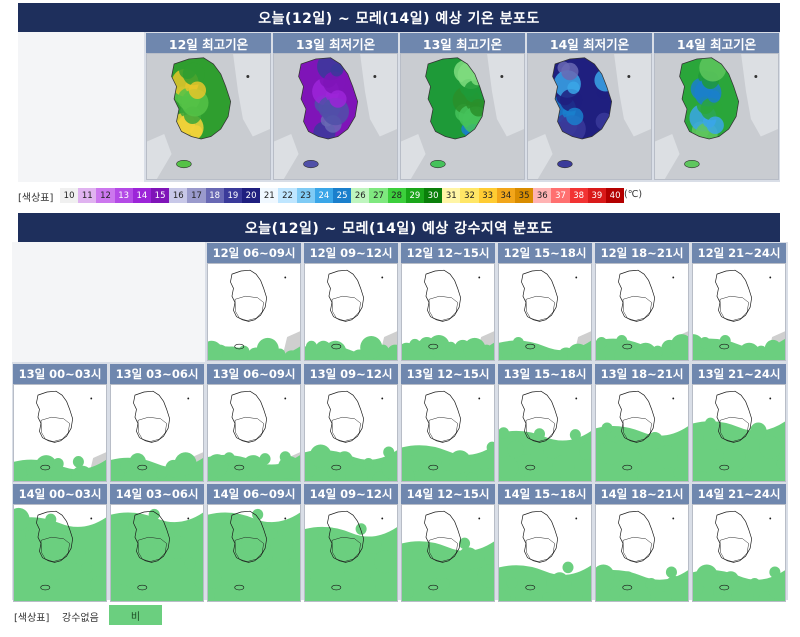 Image resolution: width=800 pixels, height=637 pixels. Describe the element at coordinates (448, 374) in the screenshot. I see `precipitation-map-header: 13일 12~15시` at that location.